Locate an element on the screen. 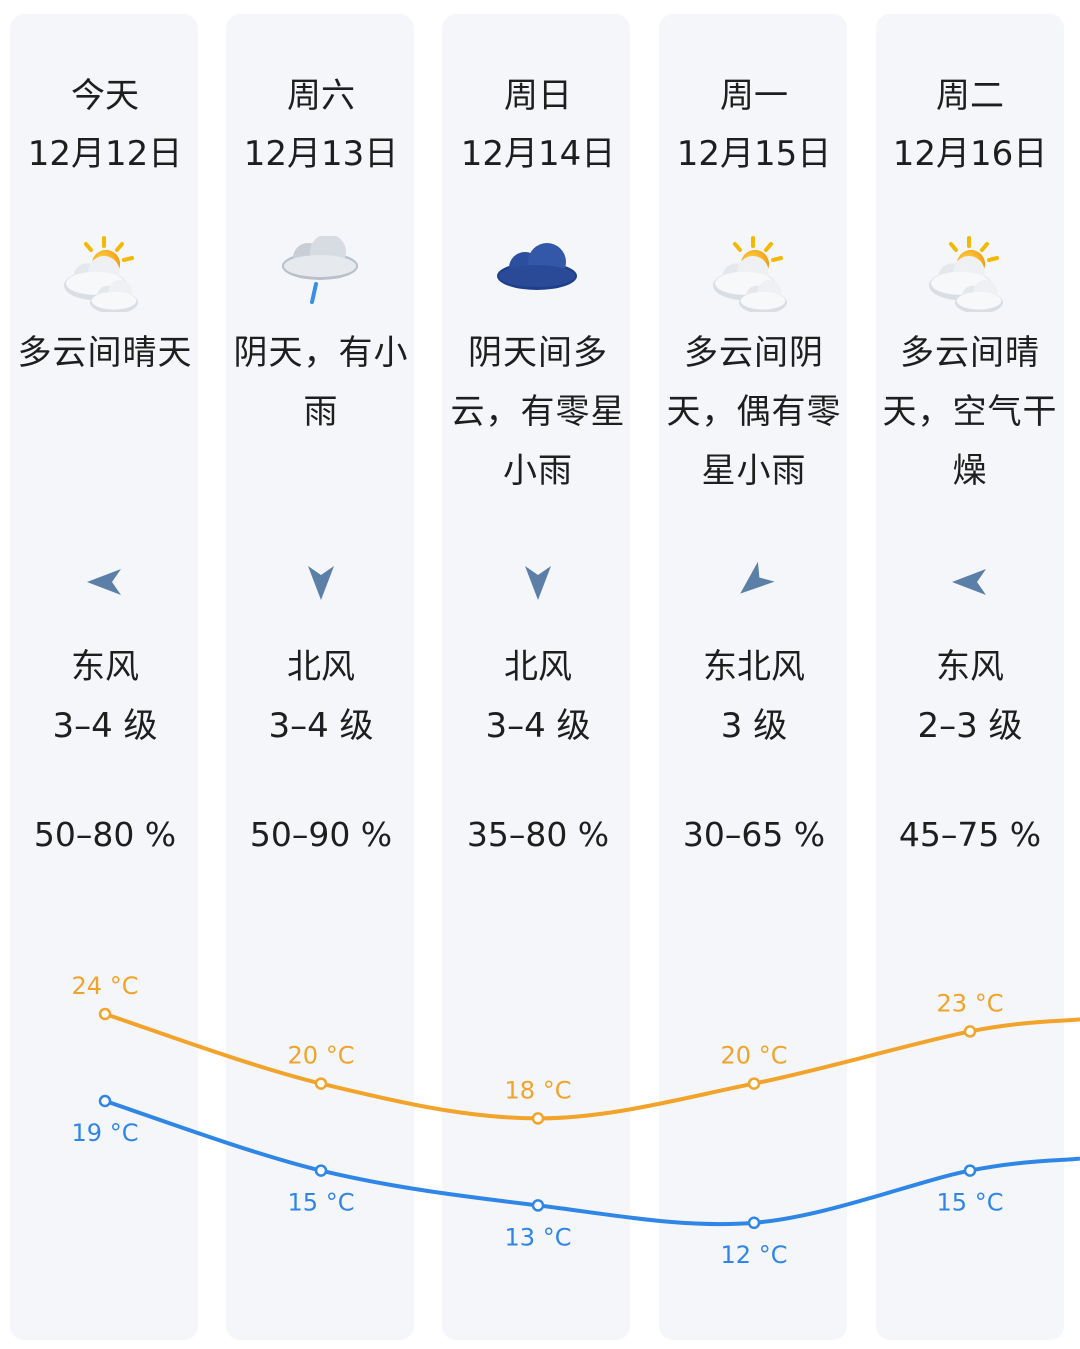 The height and width of the screenshot is (1349, 1080). humidity: 50–80 % is located at coordinates (105, 834).